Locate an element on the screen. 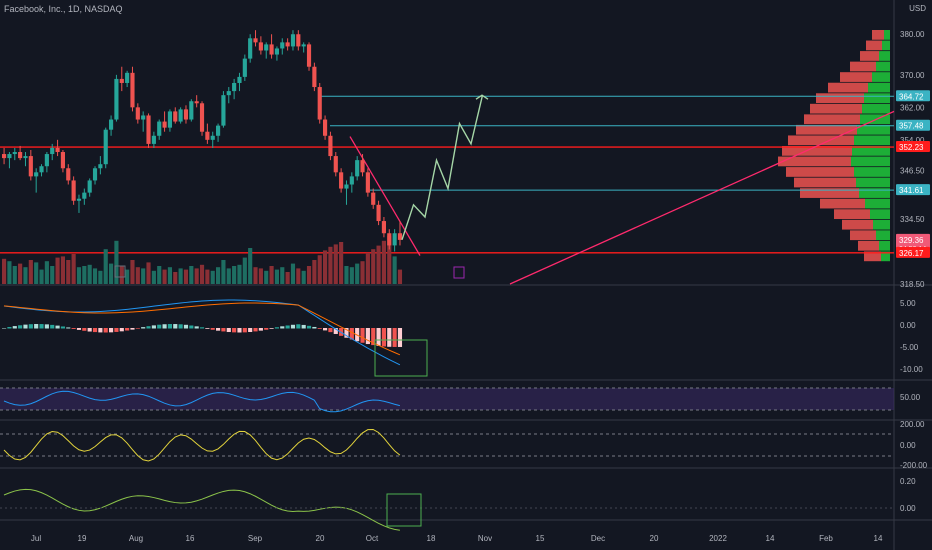 This screenshot has width=932, height=550. time-tick-label: Nov is located at coordinates (485, 538).